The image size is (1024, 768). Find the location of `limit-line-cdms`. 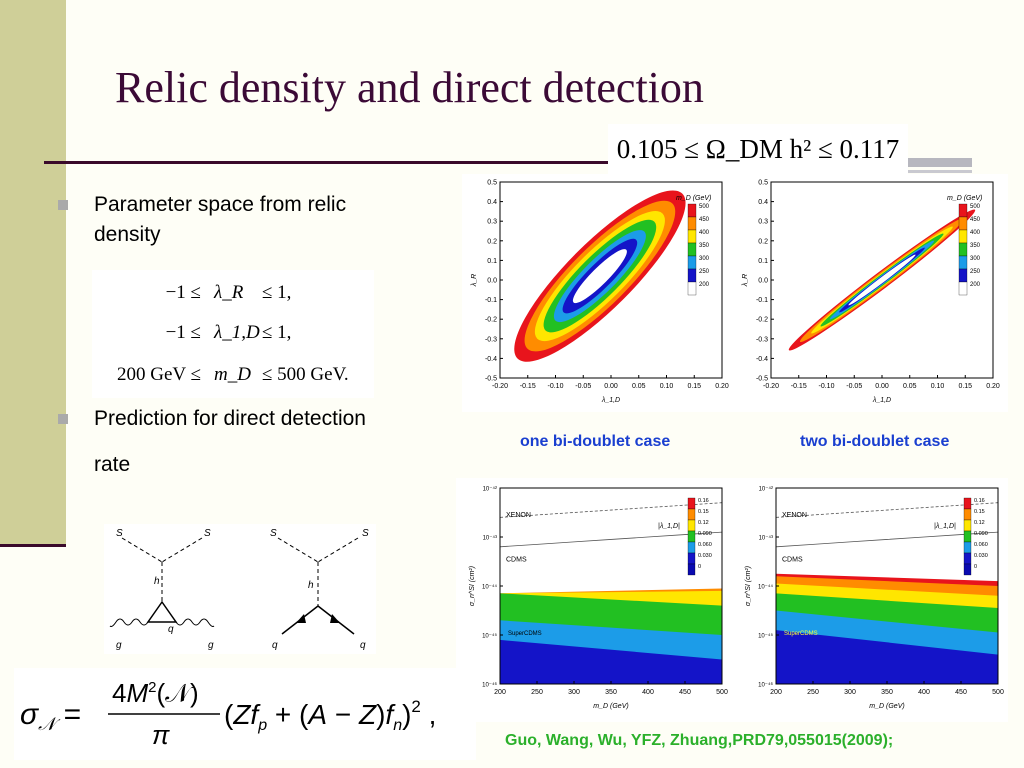

limit-line-cdms is located at coordinates (887, 539).